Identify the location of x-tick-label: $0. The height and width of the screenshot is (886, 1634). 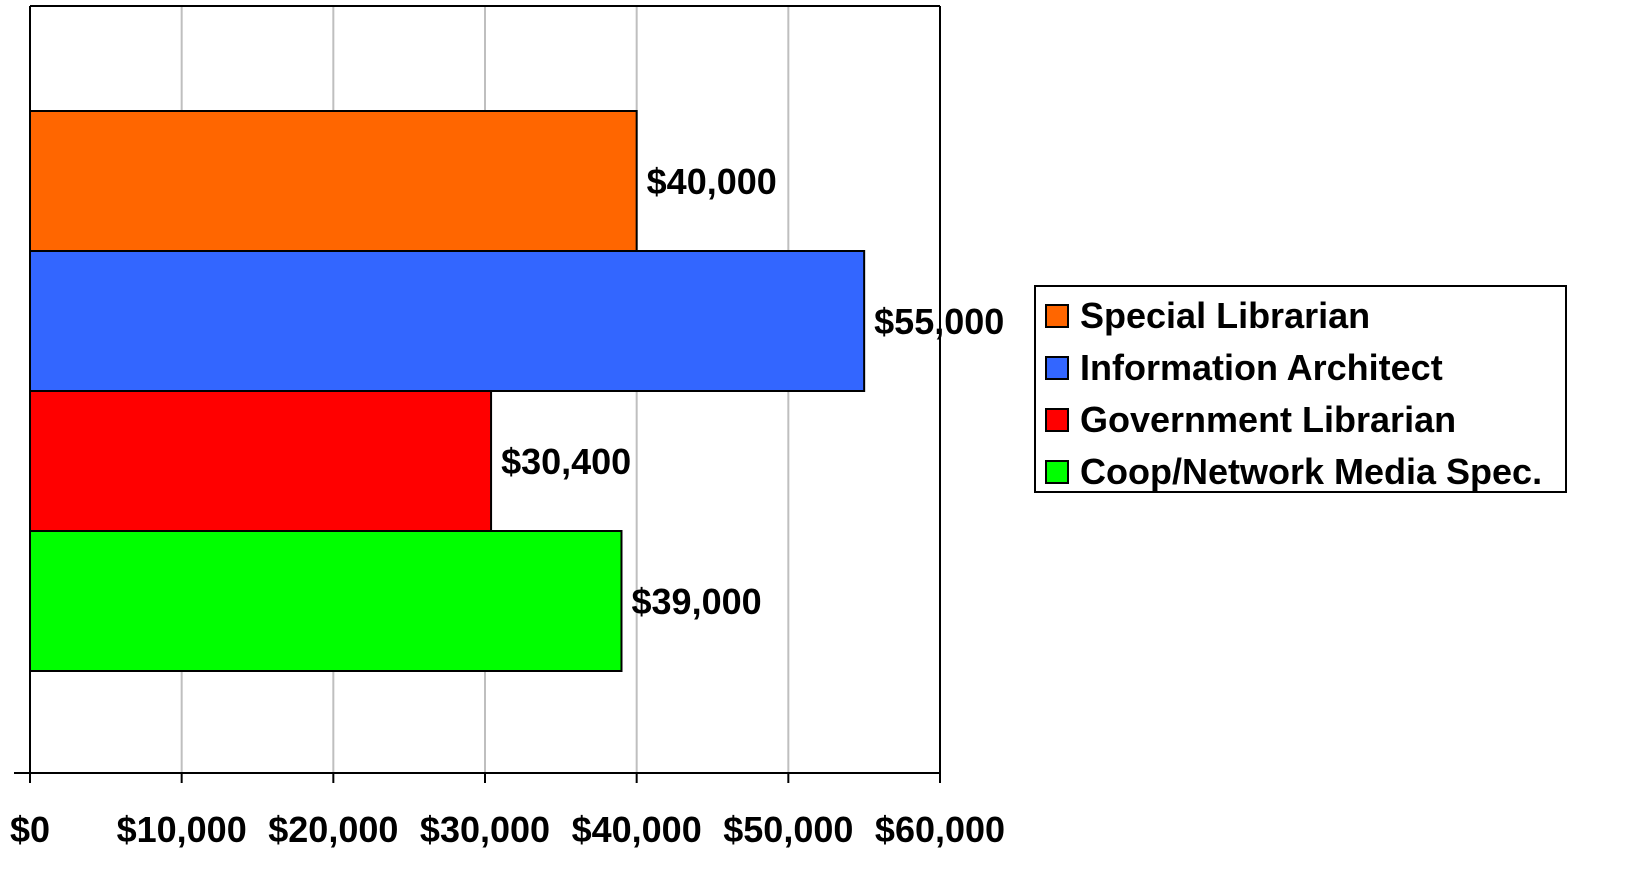
(30, 829).